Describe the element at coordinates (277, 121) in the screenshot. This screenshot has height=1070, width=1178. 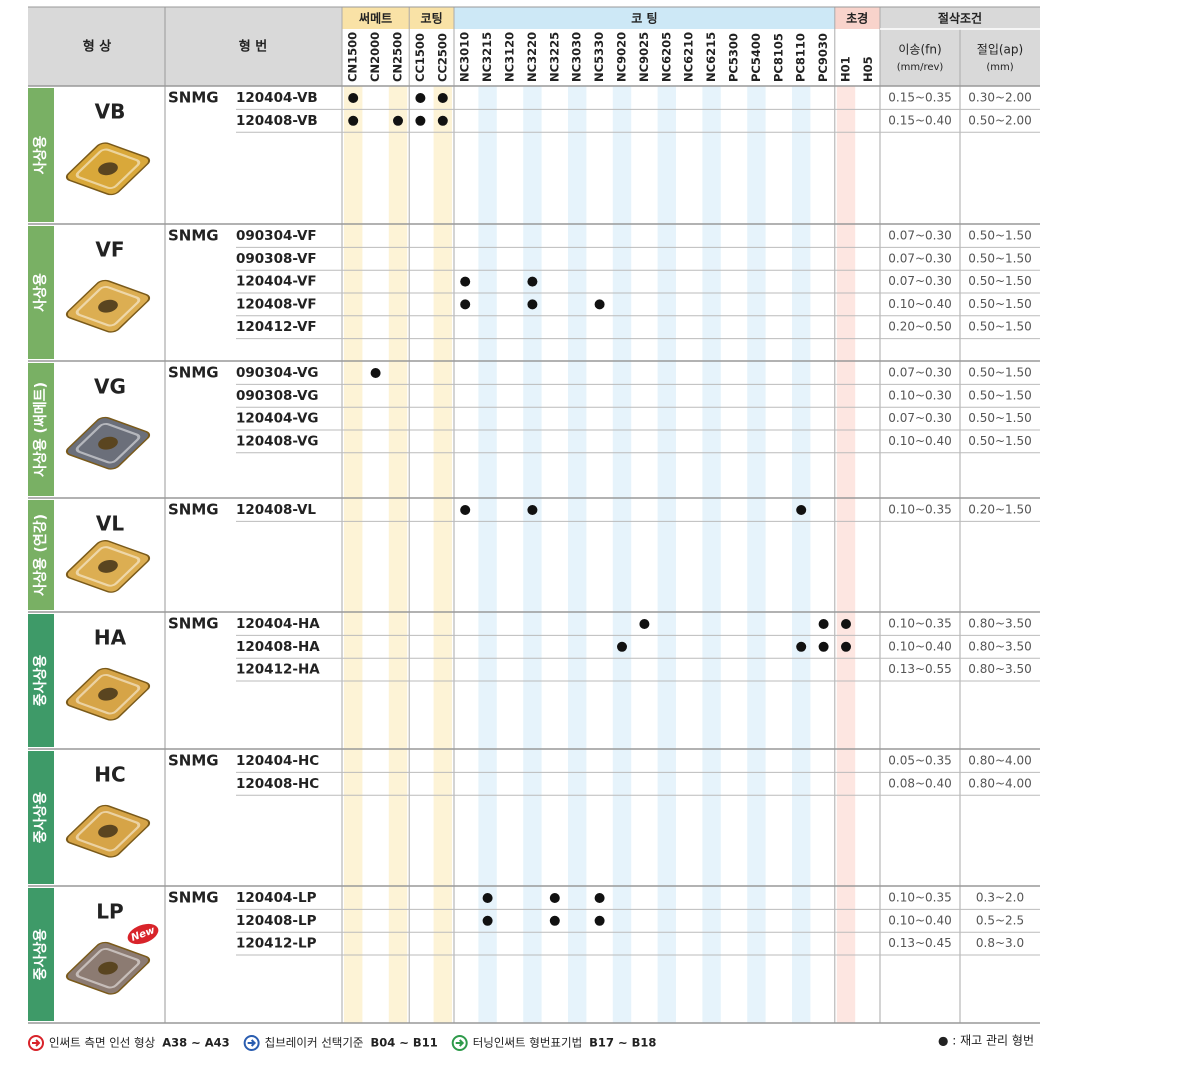
I see `model-code: 120408-VB` at that location.